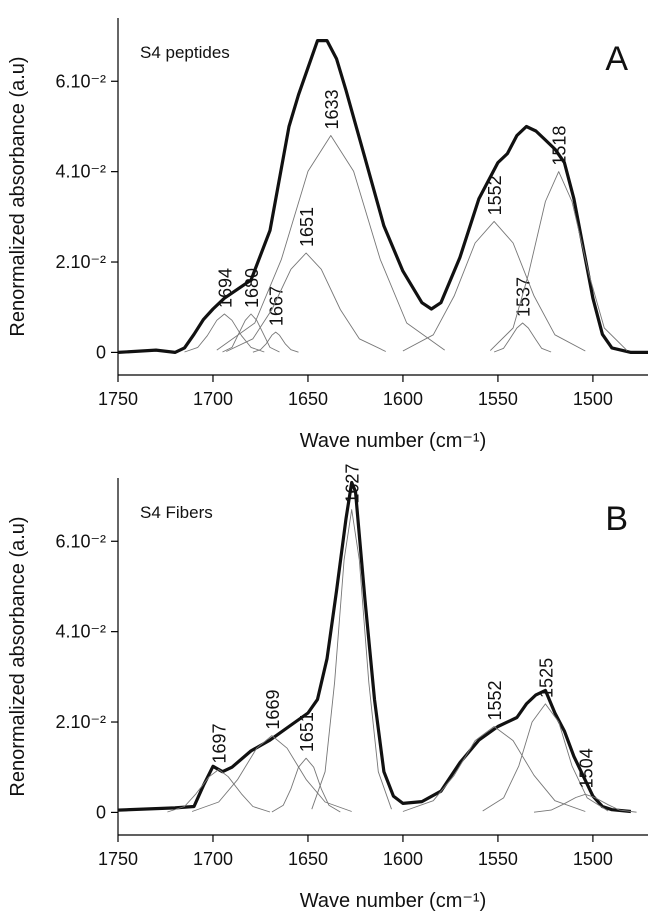  I want to click on panel-annotation: S4 peptides, so click(185, 52).